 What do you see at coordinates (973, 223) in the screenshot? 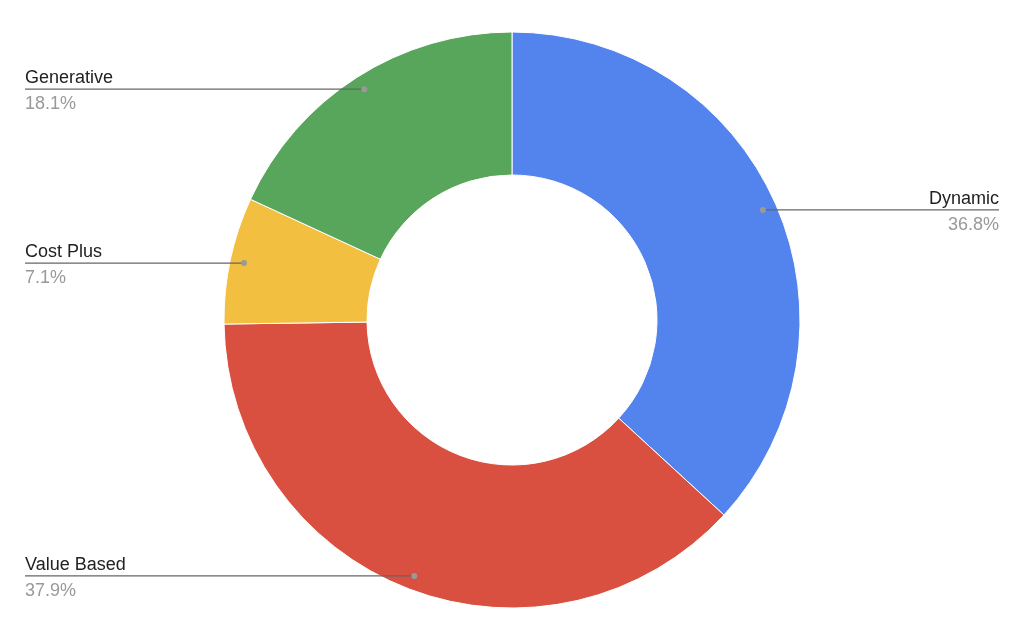
I see `data-label: 36.8%` at bounding box center [973, 223].